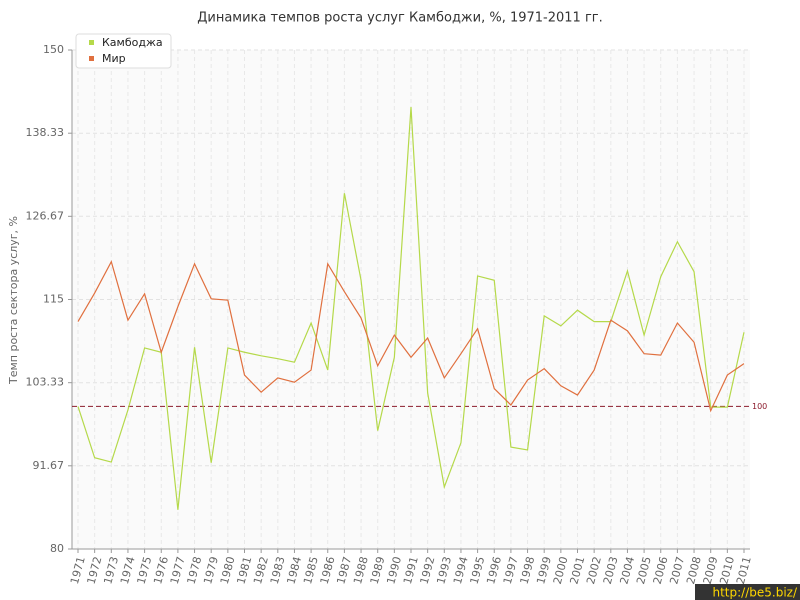 Image resolution: width=800 pixels, height=600 pixels. Describe the element at coordinates (57, 548) in the screenshot. I see `y-tick-label: 80` at that location.